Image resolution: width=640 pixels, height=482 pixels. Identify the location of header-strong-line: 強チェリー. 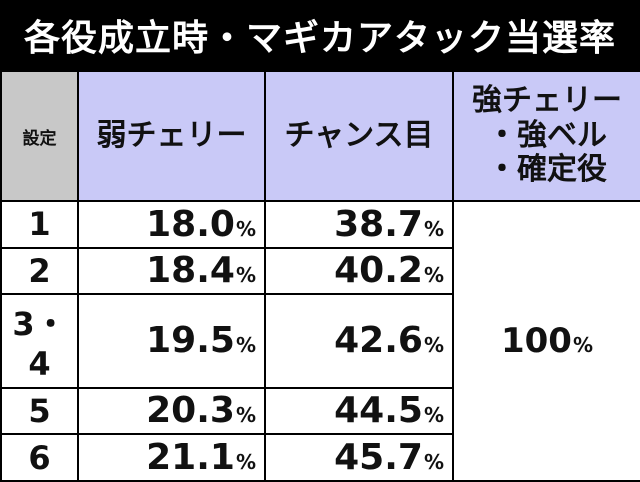
(547, 101).